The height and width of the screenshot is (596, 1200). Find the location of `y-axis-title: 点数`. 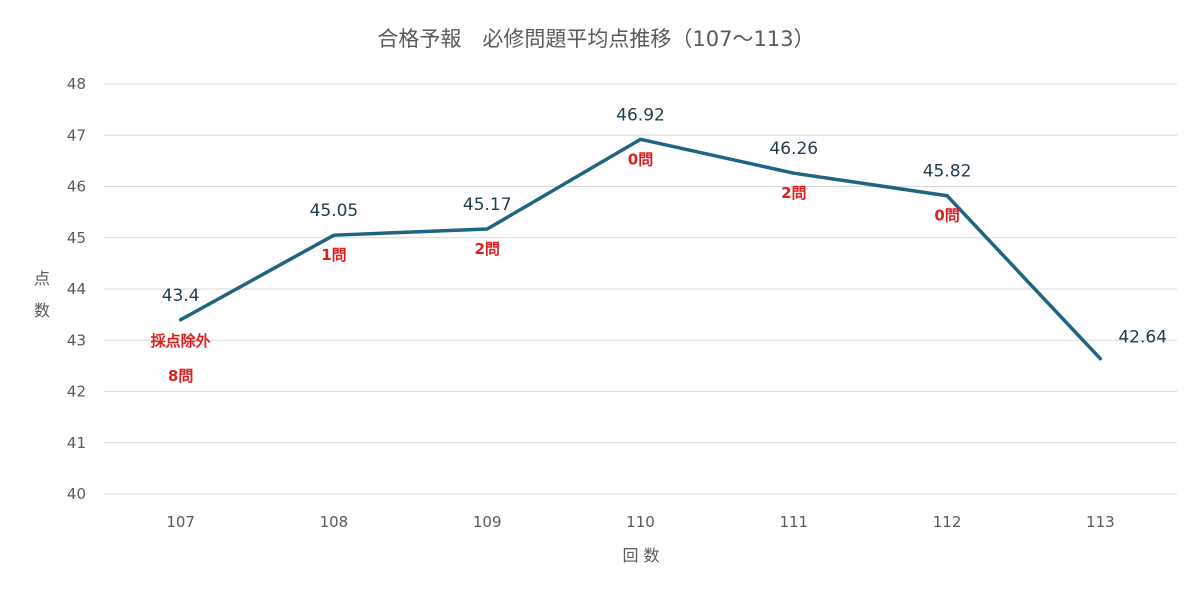

y-axis-title: 点数 is located at coordinates (42, 294).